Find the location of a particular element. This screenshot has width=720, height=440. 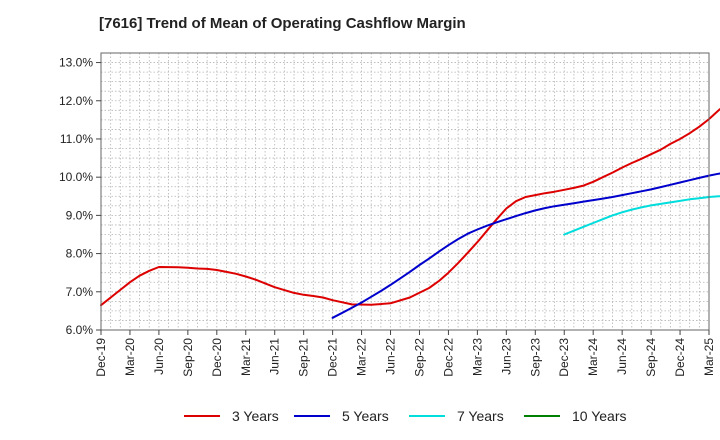

legend-label: 7 Years is located at coordinates (480, 416).